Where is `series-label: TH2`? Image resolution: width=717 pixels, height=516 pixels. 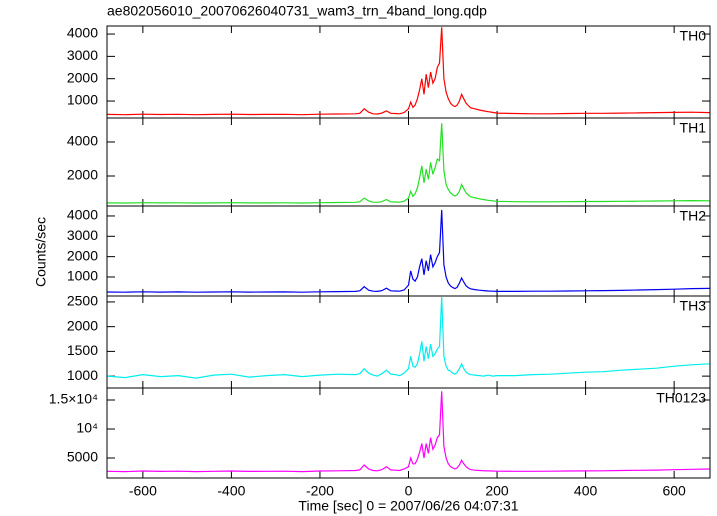
series-label: TH2 is located at coordinates (693, 216).